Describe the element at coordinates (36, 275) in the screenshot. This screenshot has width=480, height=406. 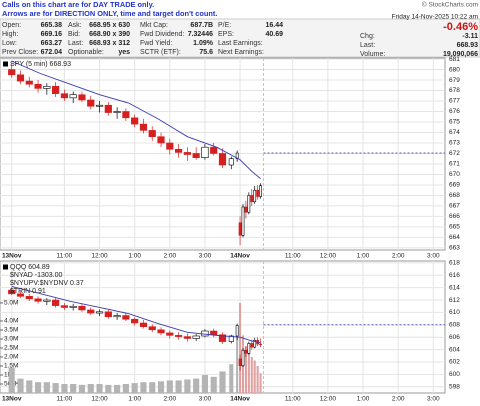
I see `annotation: $NYAD -1303.00` at that location.